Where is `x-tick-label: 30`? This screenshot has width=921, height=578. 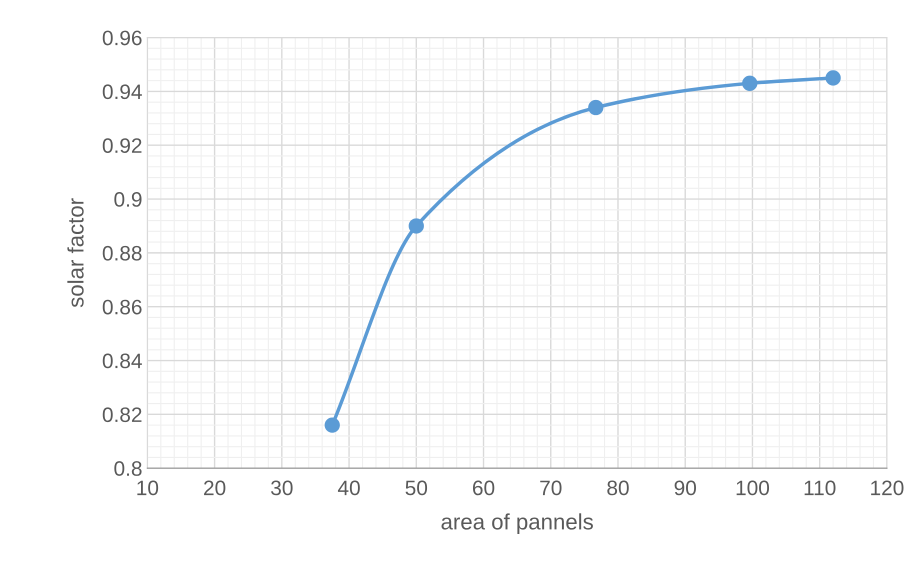 x-tick-label: 30 is located at coordinates (282, 488).